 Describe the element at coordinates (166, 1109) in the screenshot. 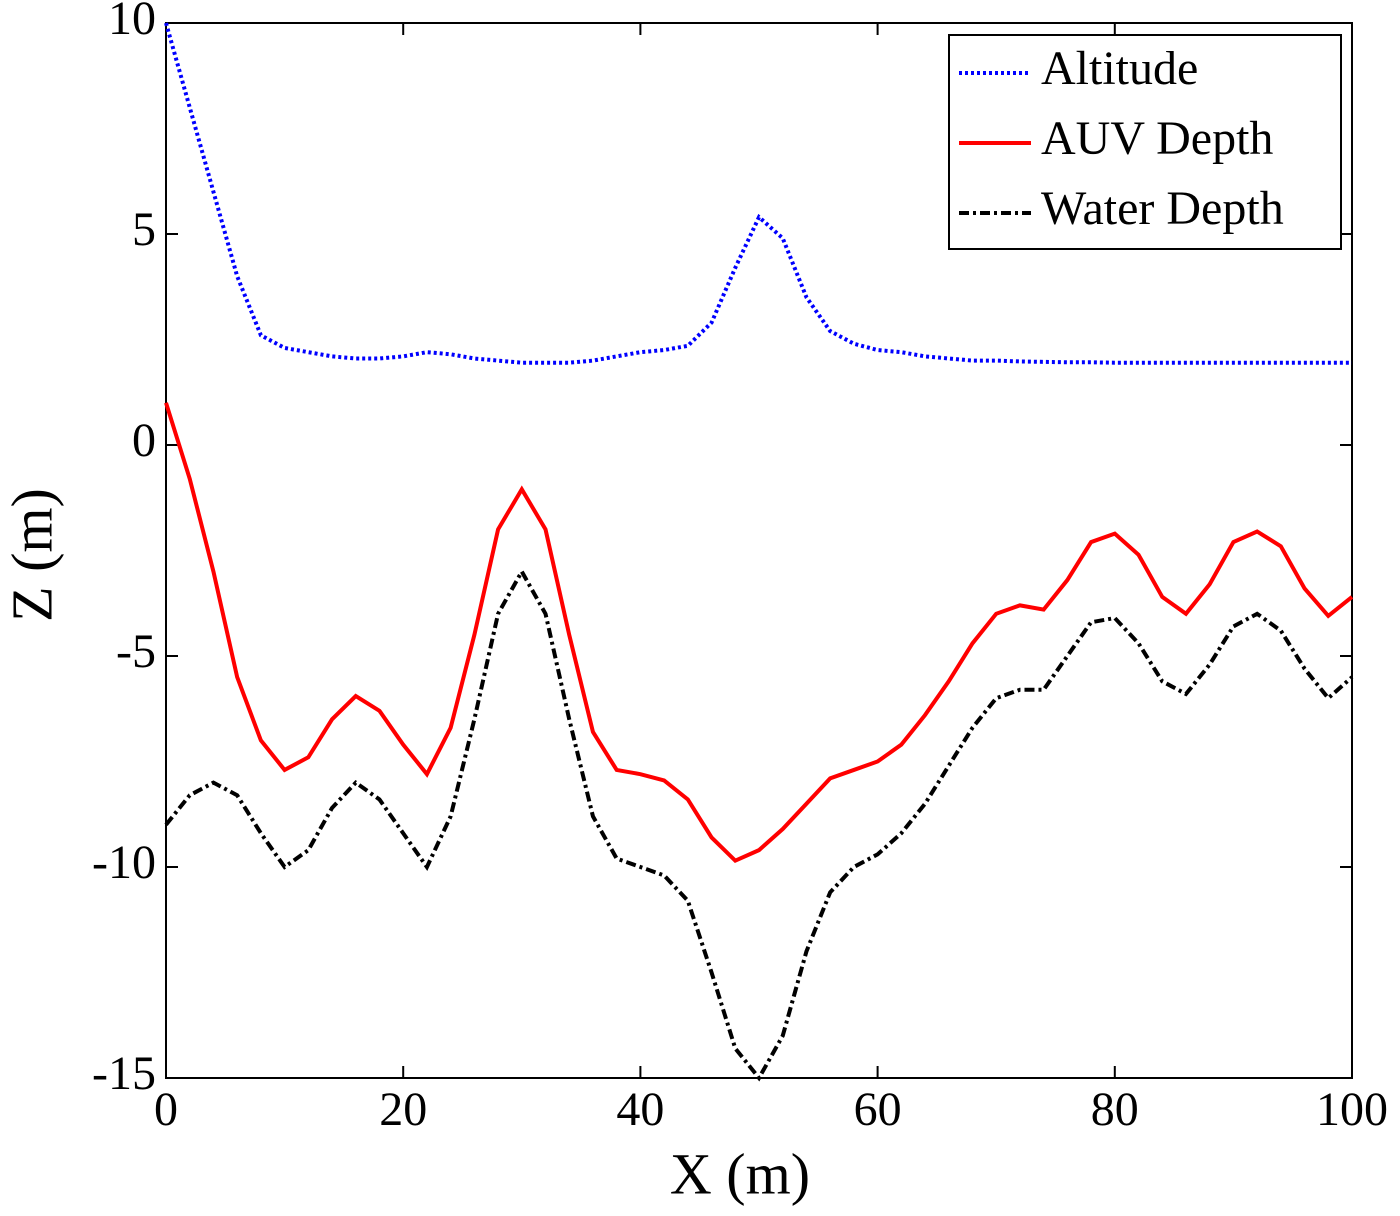

I see `x-tick-label: 0` at that location.